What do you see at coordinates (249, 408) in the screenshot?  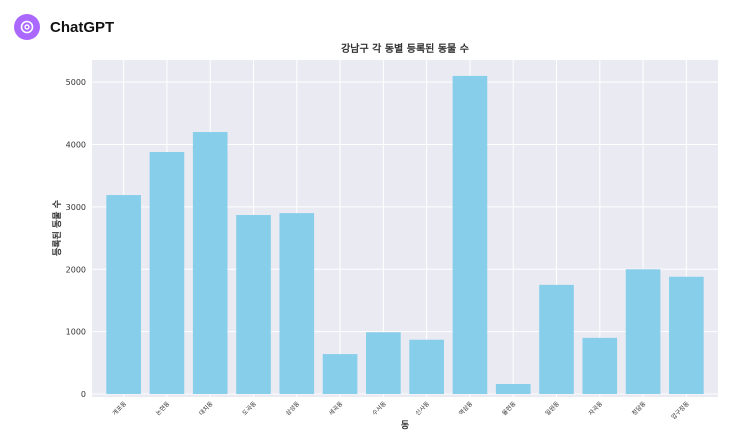 I see `x-tick-label: 도곡동` at bounding box center [249, 408].